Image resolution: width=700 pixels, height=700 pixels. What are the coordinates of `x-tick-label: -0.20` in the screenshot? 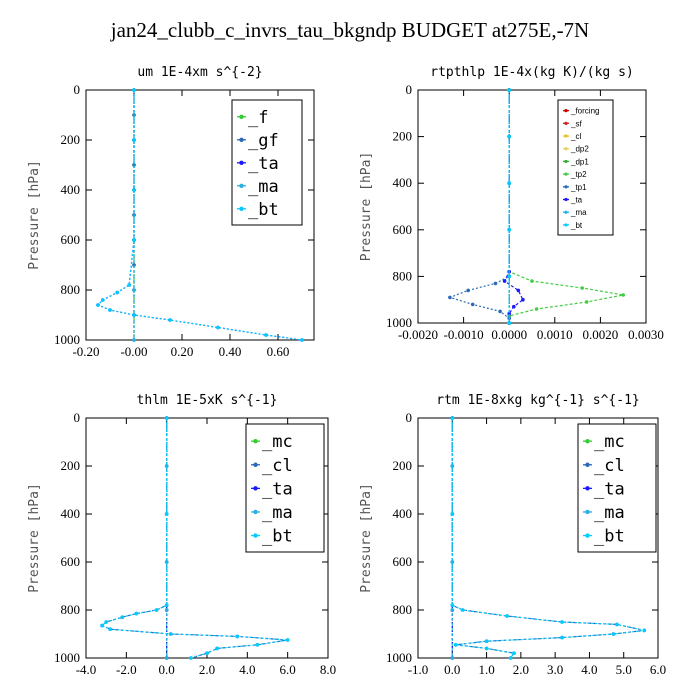 It's located at (85, 351).